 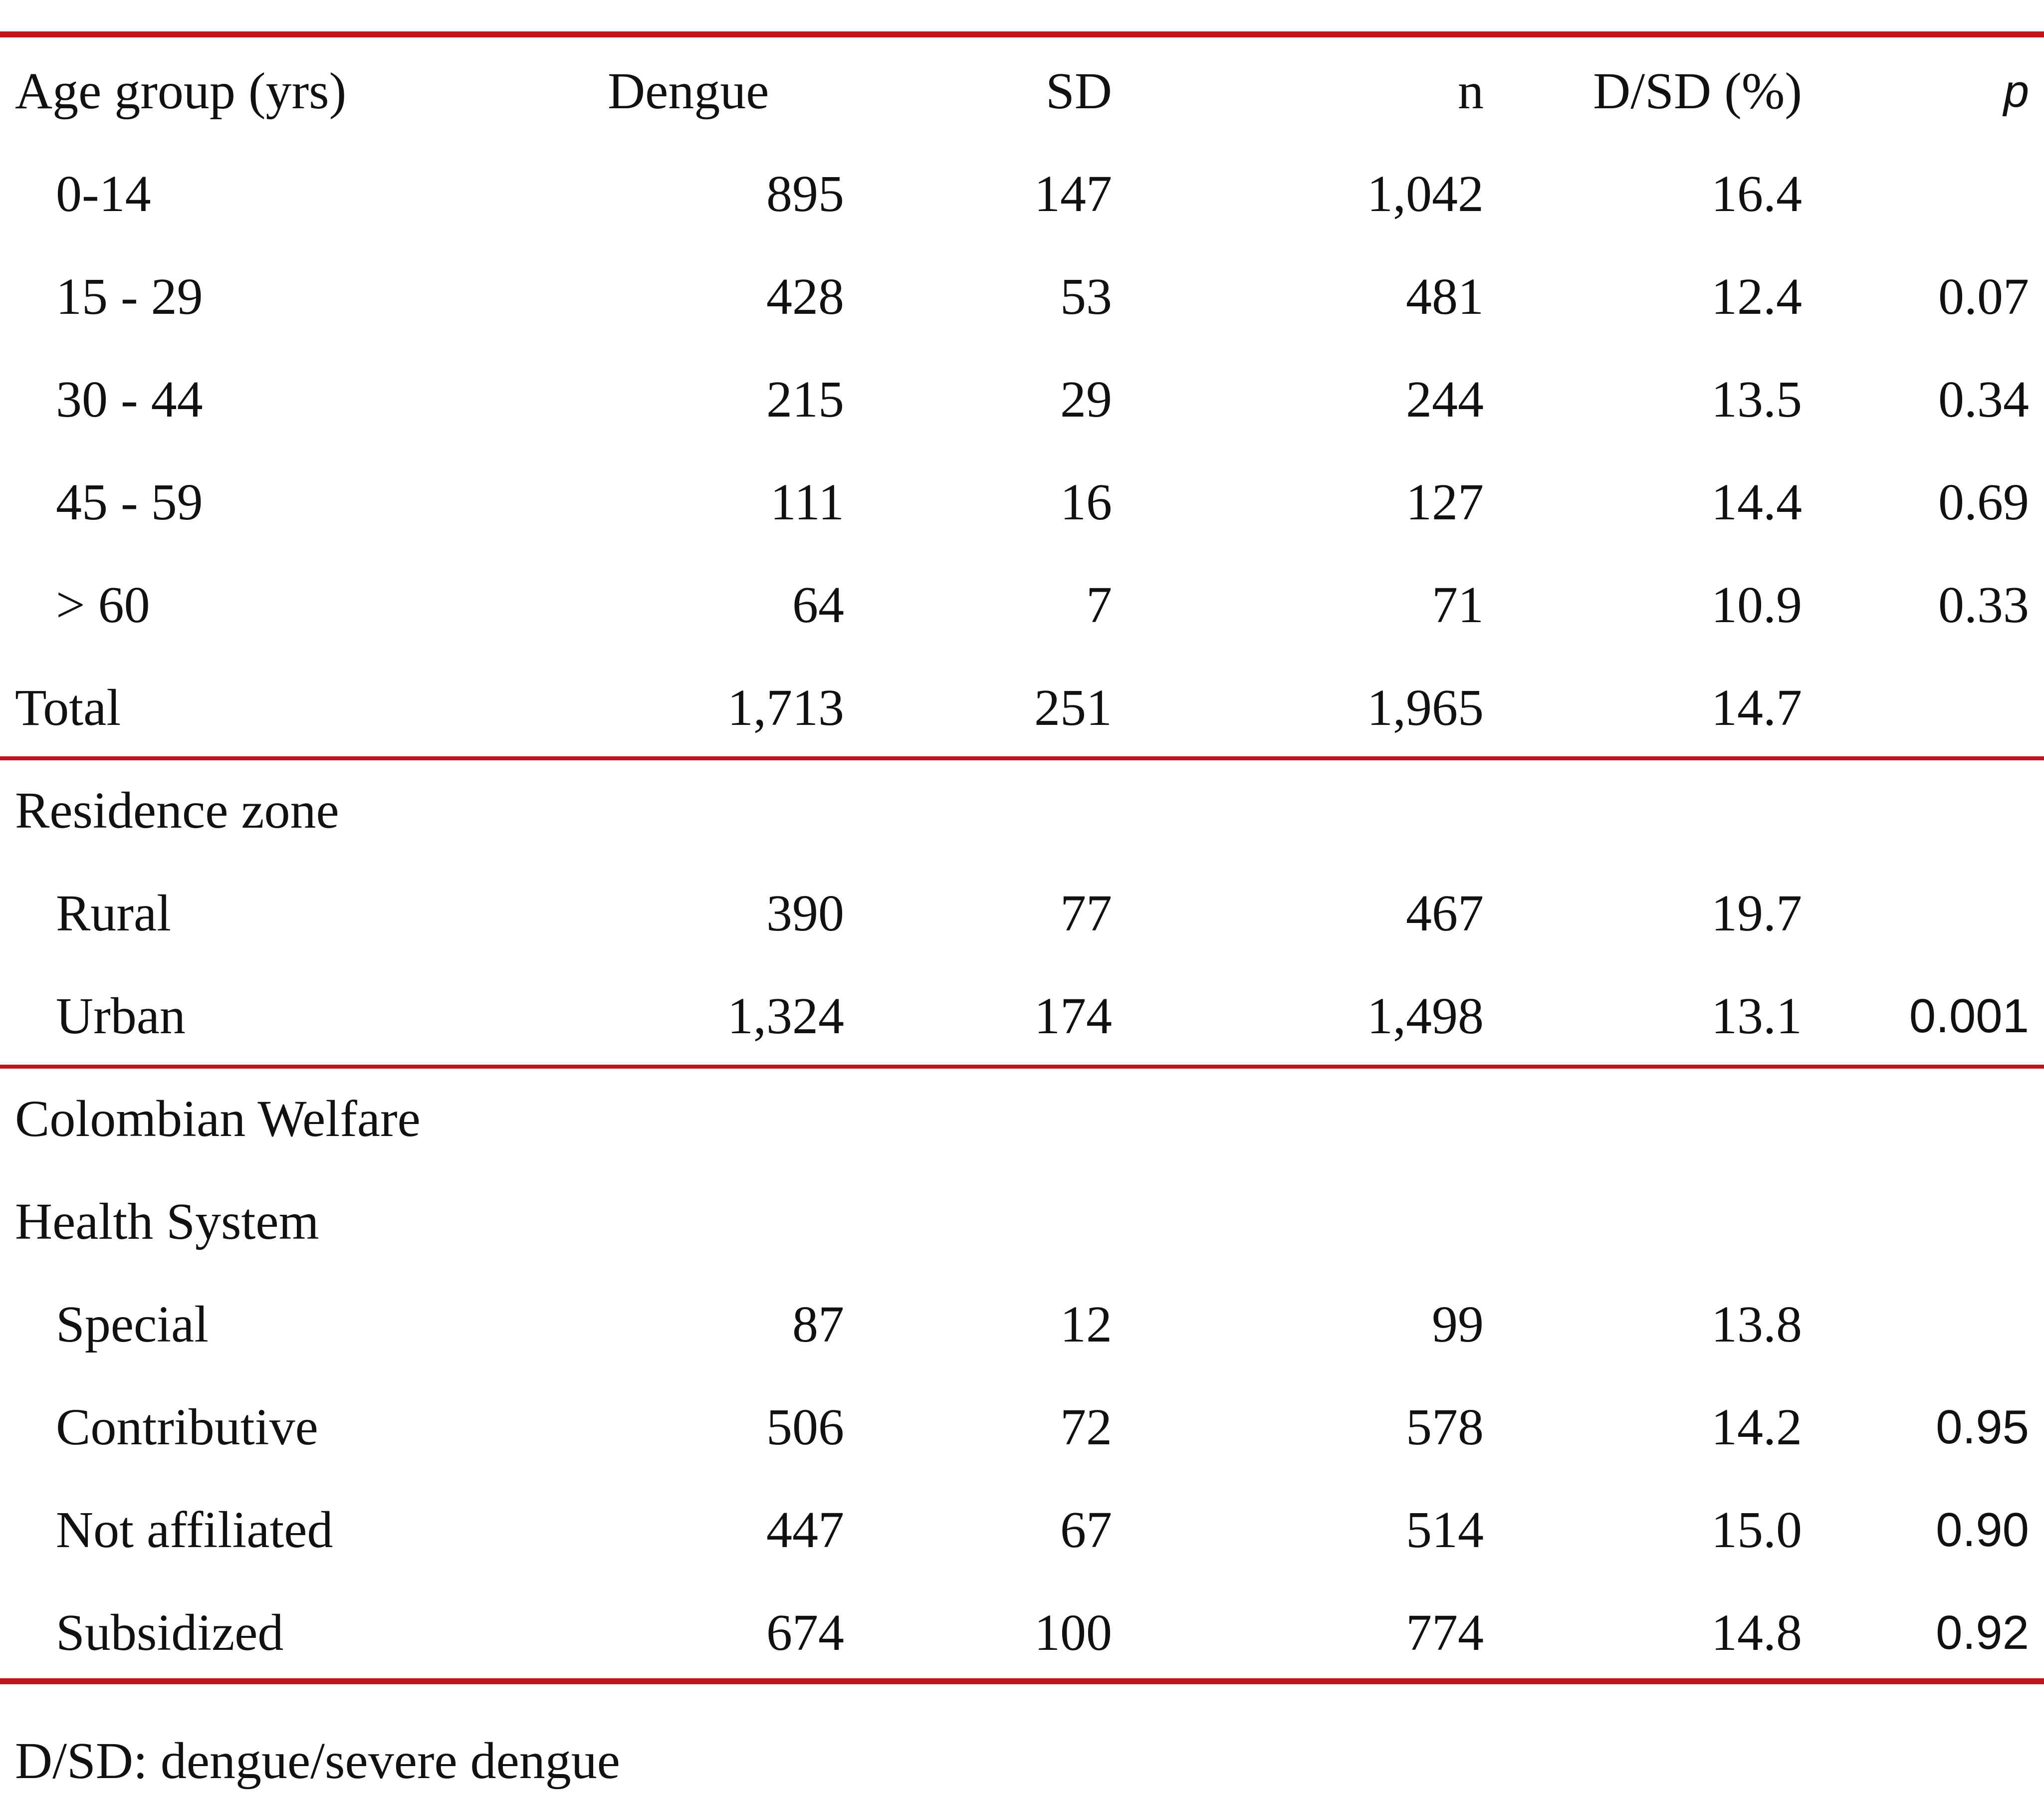 What do you see at coordinates (1425, 194) in the screenshot?
I see `cell-n: 1,042` at bounding box center [1425, 194].